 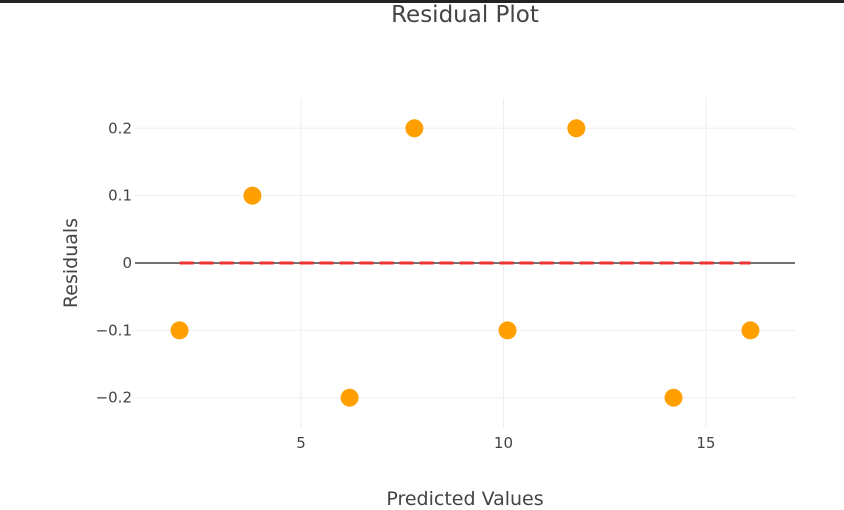 What do you see at coordinates (464, 499) in the screenshot?
I see `x-axis-title: Predicted Values` at bounding box center [464, 499].